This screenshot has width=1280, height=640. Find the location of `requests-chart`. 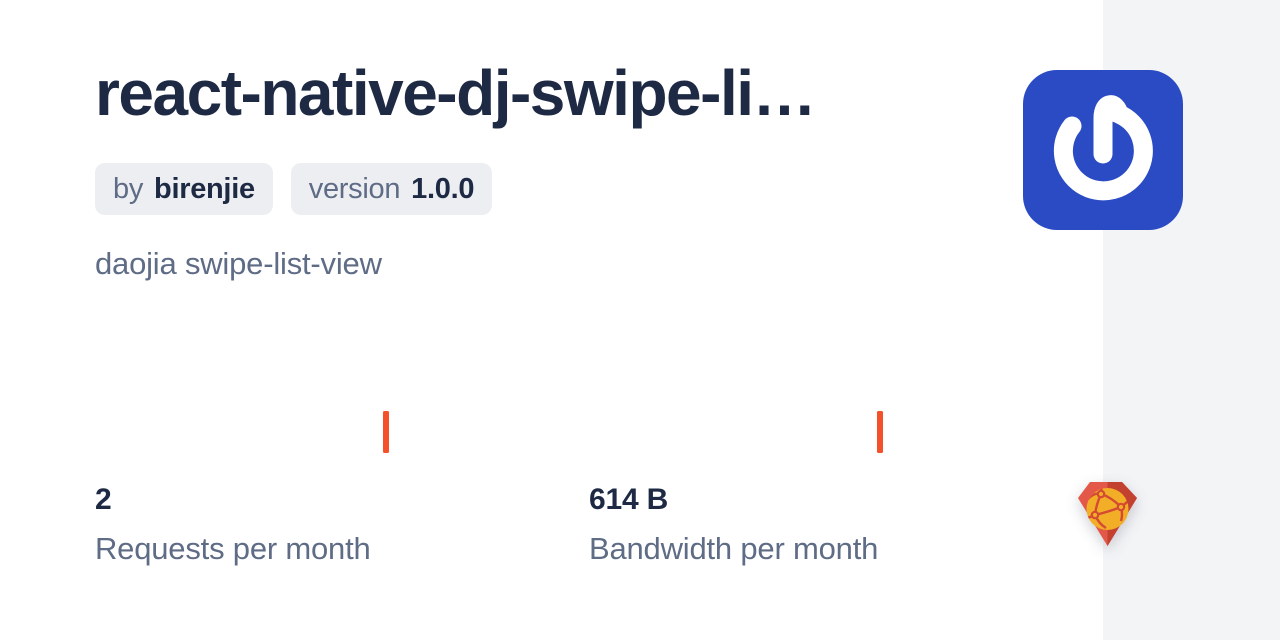

requests-chart is located at coordinates (242, 403).